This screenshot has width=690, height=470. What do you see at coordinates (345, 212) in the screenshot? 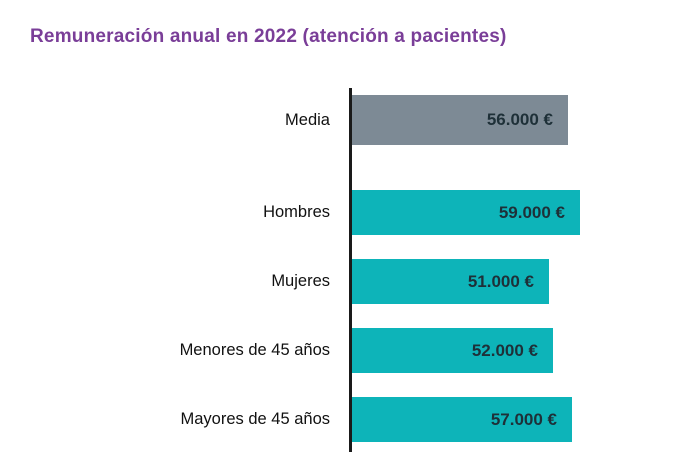
I see `bar-row: Hombres 59.000 €` at bounding box center [345, 212].